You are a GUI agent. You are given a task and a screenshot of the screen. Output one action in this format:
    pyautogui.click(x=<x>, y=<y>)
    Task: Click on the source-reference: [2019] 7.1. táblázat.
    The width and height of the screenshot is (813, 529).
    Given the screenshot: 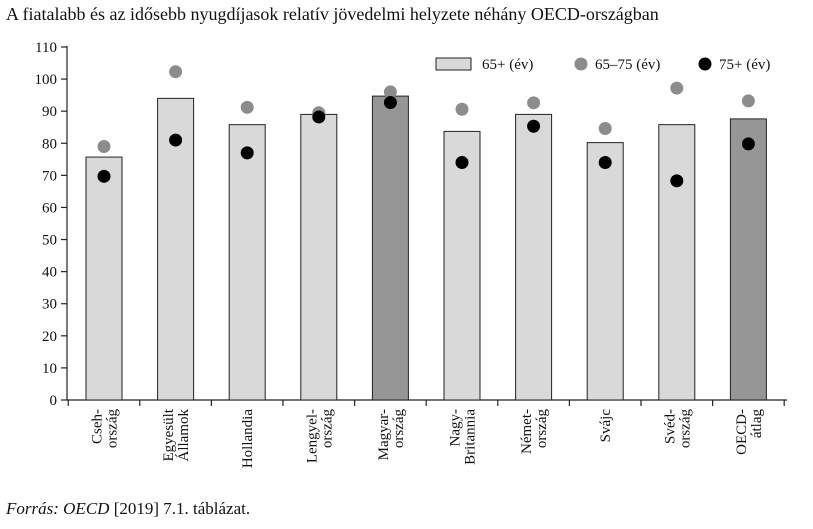 What is the action you would take?
    pyautogui.click(x=182, y=508)
    